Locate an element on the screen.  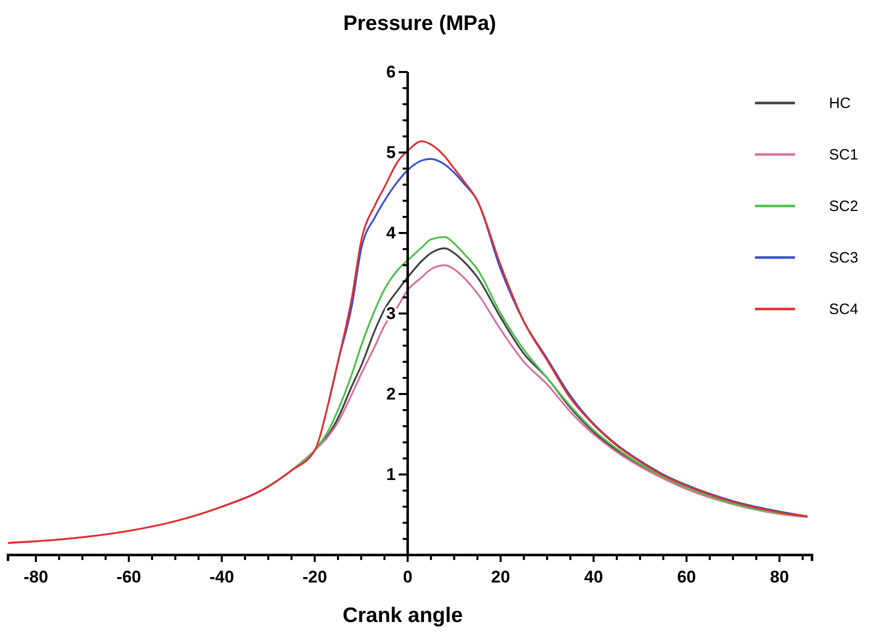
x-axis-title: Crank angle is located at coordinates (402, 615).